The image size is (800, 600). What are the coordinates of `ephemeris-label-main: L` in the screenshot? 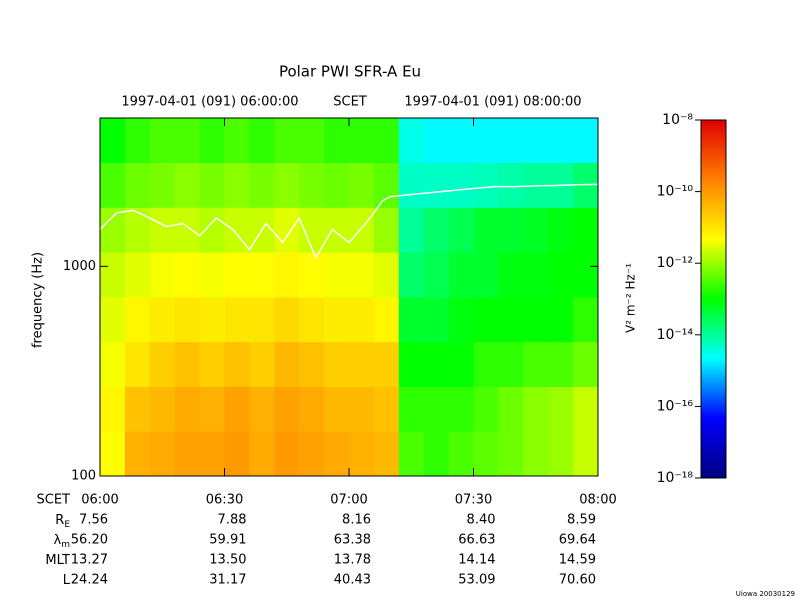 It's located at (67, 580).